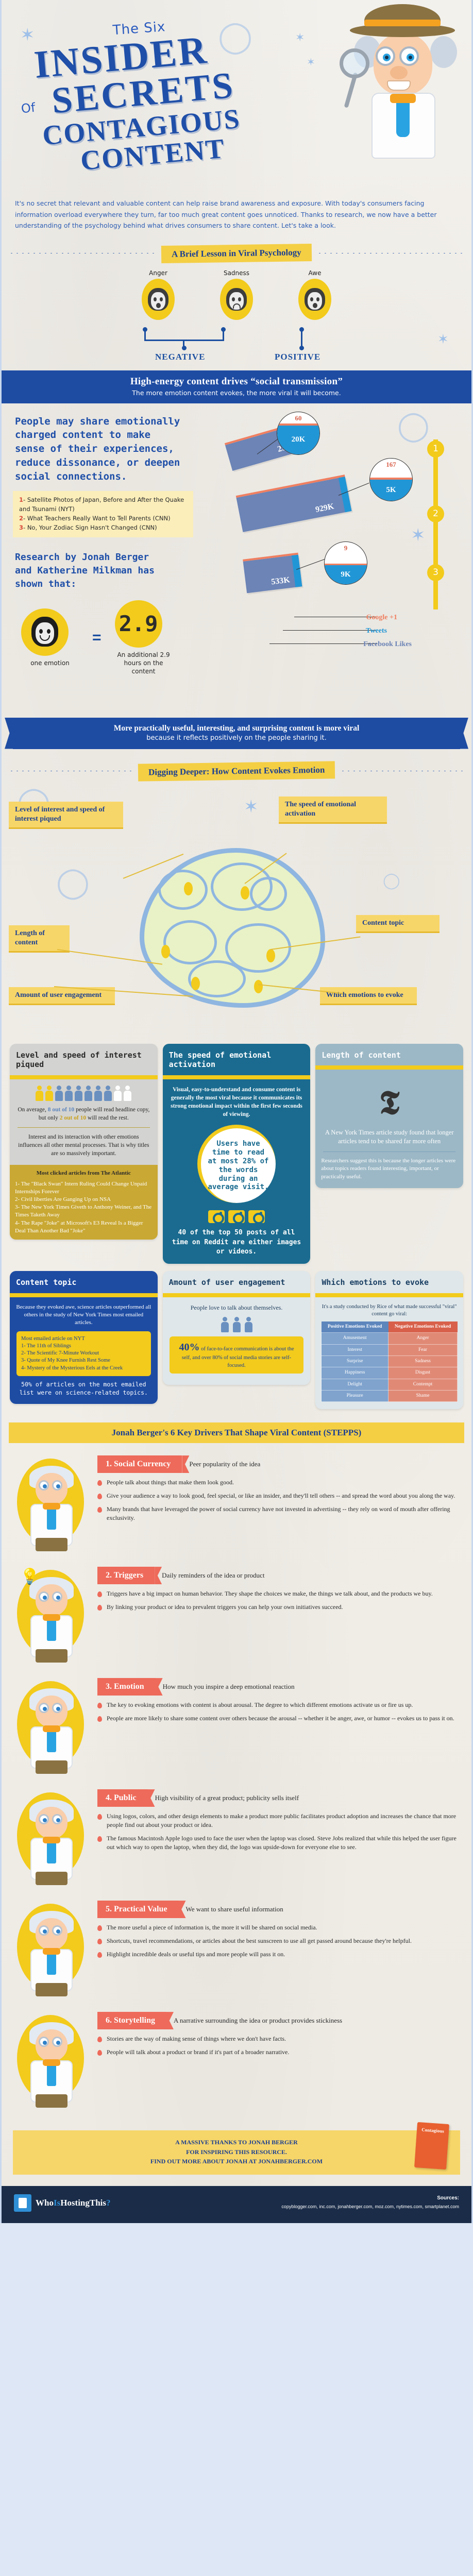 The image size is (473, 2576). I want to click on emotion-label: Sadness, so click(236, 273).